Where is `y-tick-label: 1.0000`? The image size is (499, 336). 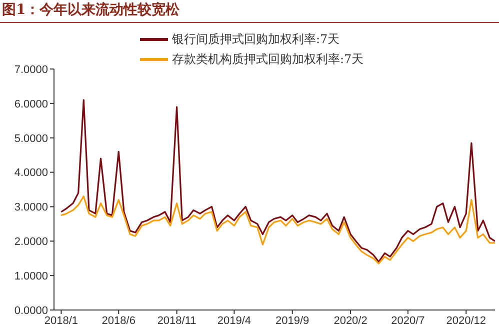 y-tick-label: 1.0000 is located at coordinates (31, 276).